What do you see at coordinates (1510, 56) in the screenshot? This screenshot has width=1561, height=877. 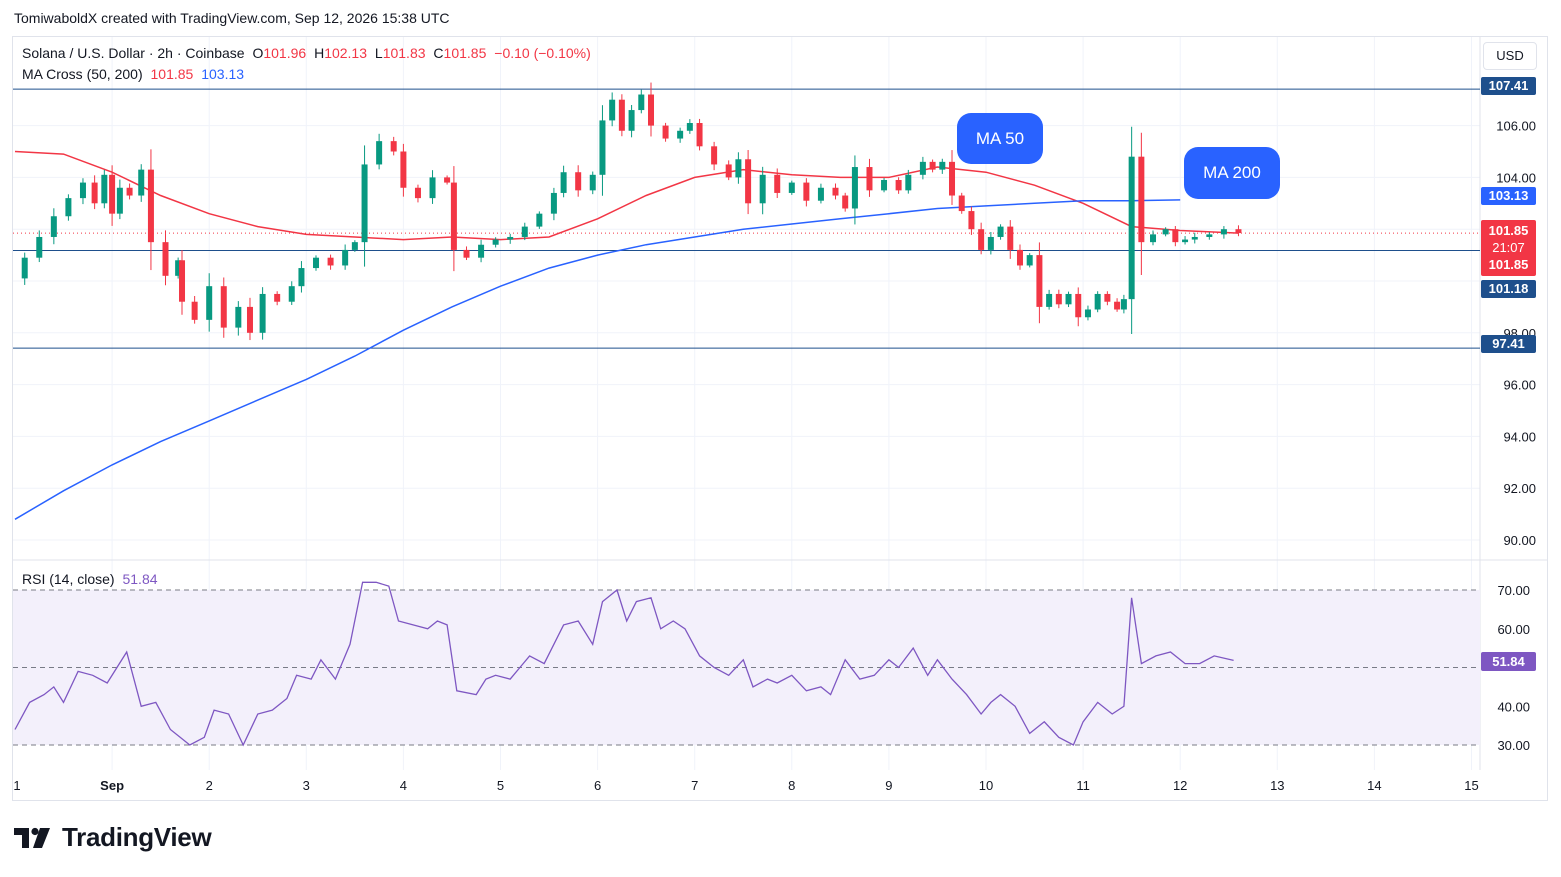 I see `currency-button: USD` at bounding box center [1510, 56].